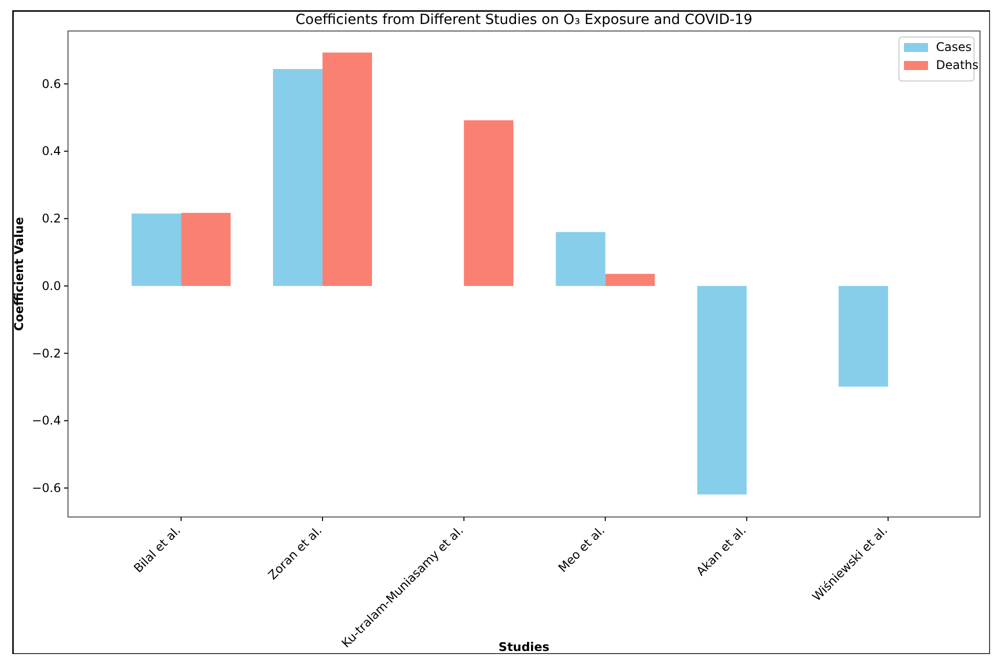 The image size is (998, 662). I want to click on legend-label: Deaths, so click(957, 65).